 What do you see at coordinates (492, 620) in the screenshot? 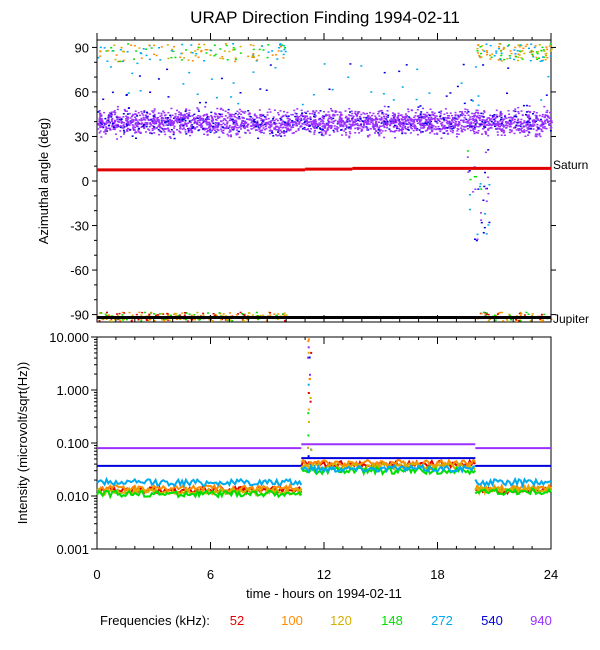
I see `legend-item-540: 540` at bounding box center [492, 620].